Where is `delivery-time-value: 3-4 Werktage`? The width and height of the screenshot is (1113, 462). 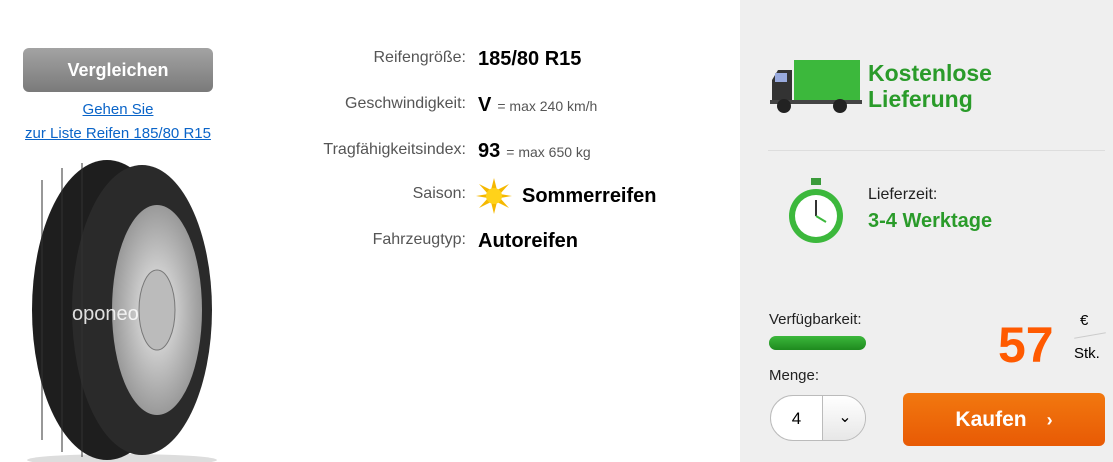
delivery-time-value: 3-4 Werktage is located at coordinates (930, 221).